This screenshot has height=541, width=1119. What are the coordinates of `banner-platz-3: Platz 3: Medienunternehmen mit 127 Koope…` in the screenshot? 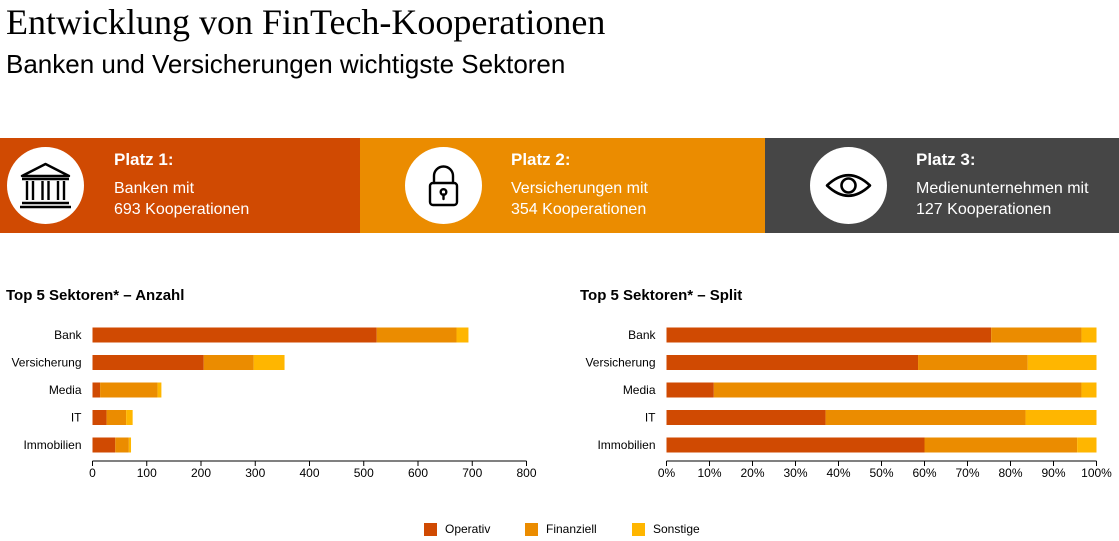 It's located at (942, 185).